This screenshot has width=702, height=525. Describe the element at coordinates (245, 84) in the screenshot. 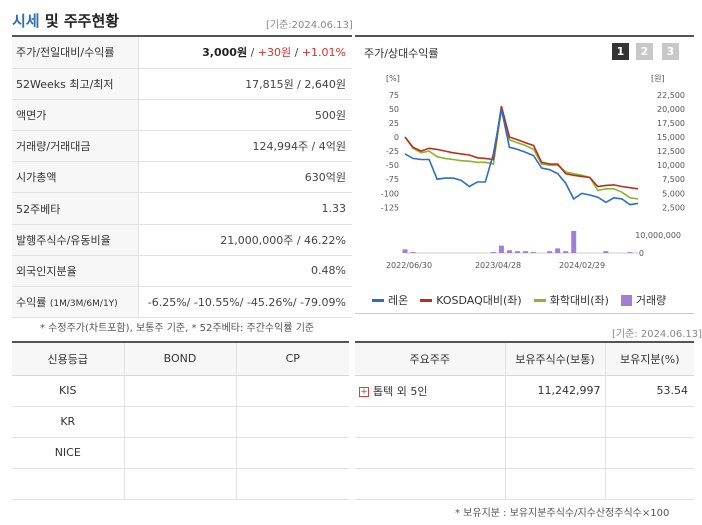

I see `row-value: 17,815원 / 2,640원` at that location.